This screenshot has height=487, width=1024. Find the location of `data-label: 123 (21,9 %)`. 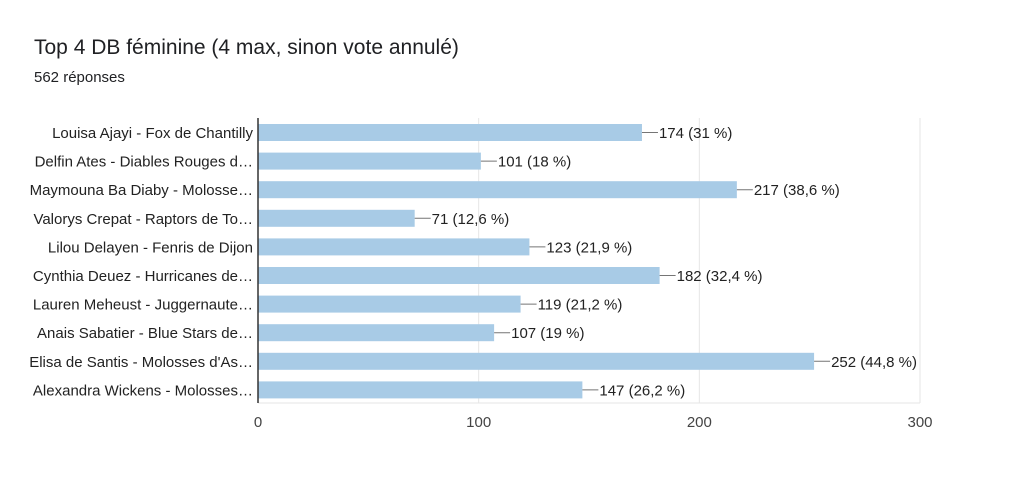

data-label: 123 (21,9 %) is located at coordinates (589, 247).